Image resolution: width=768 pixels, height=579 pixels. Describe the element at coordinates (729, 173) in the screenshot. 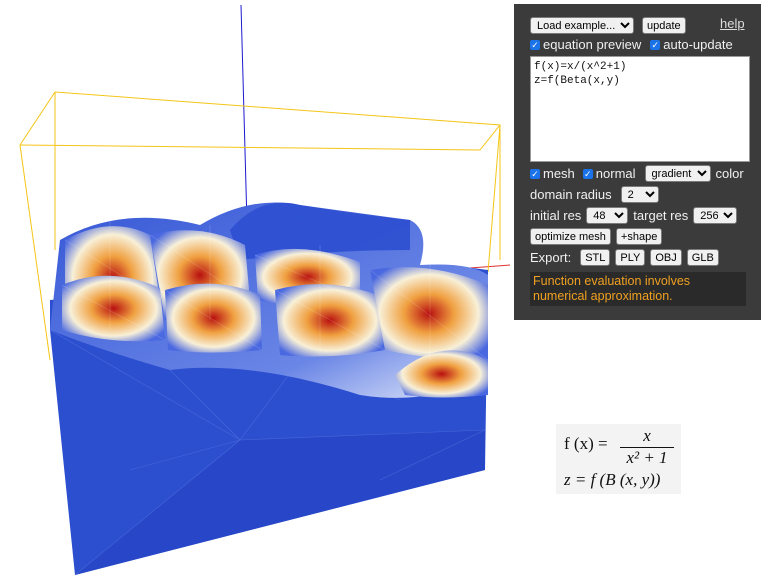

I see `color-label: color` at that location.